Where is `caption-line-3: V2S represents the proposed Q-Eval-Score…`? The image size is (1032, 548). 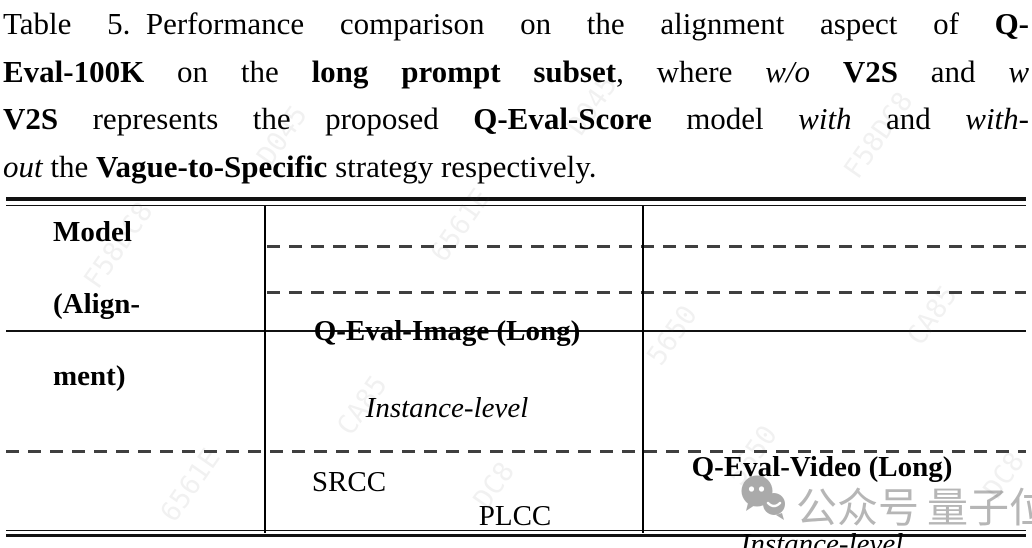 caption-line-3: V2S represents the proposed Q-Eval-Score… is located at coordinates (516, 119).